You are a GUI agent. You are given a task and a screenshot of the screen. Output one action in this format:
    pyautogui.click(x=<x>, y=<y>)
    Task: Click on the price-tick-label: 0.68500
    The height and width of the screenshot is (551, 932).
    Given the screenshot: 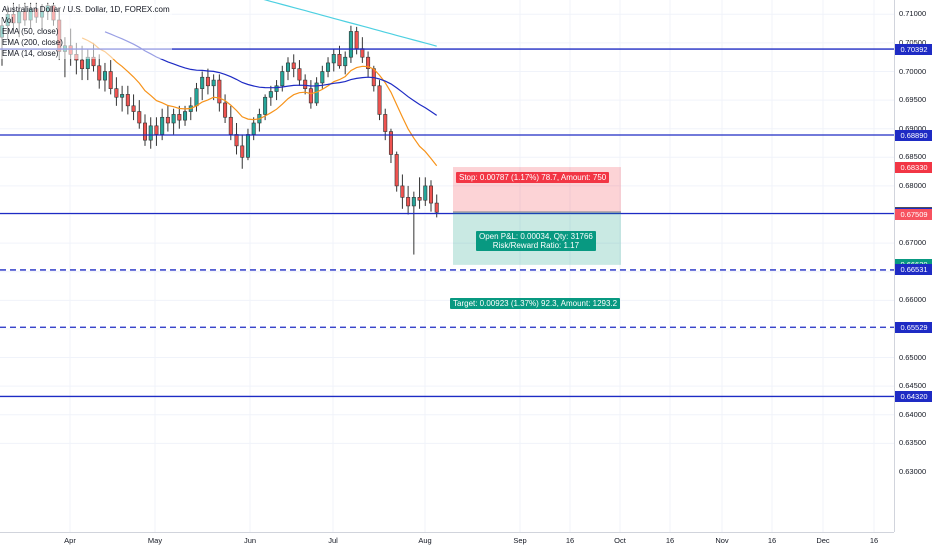 What is the action you would take?
    pyautogui.click(x=913, y=157)
    